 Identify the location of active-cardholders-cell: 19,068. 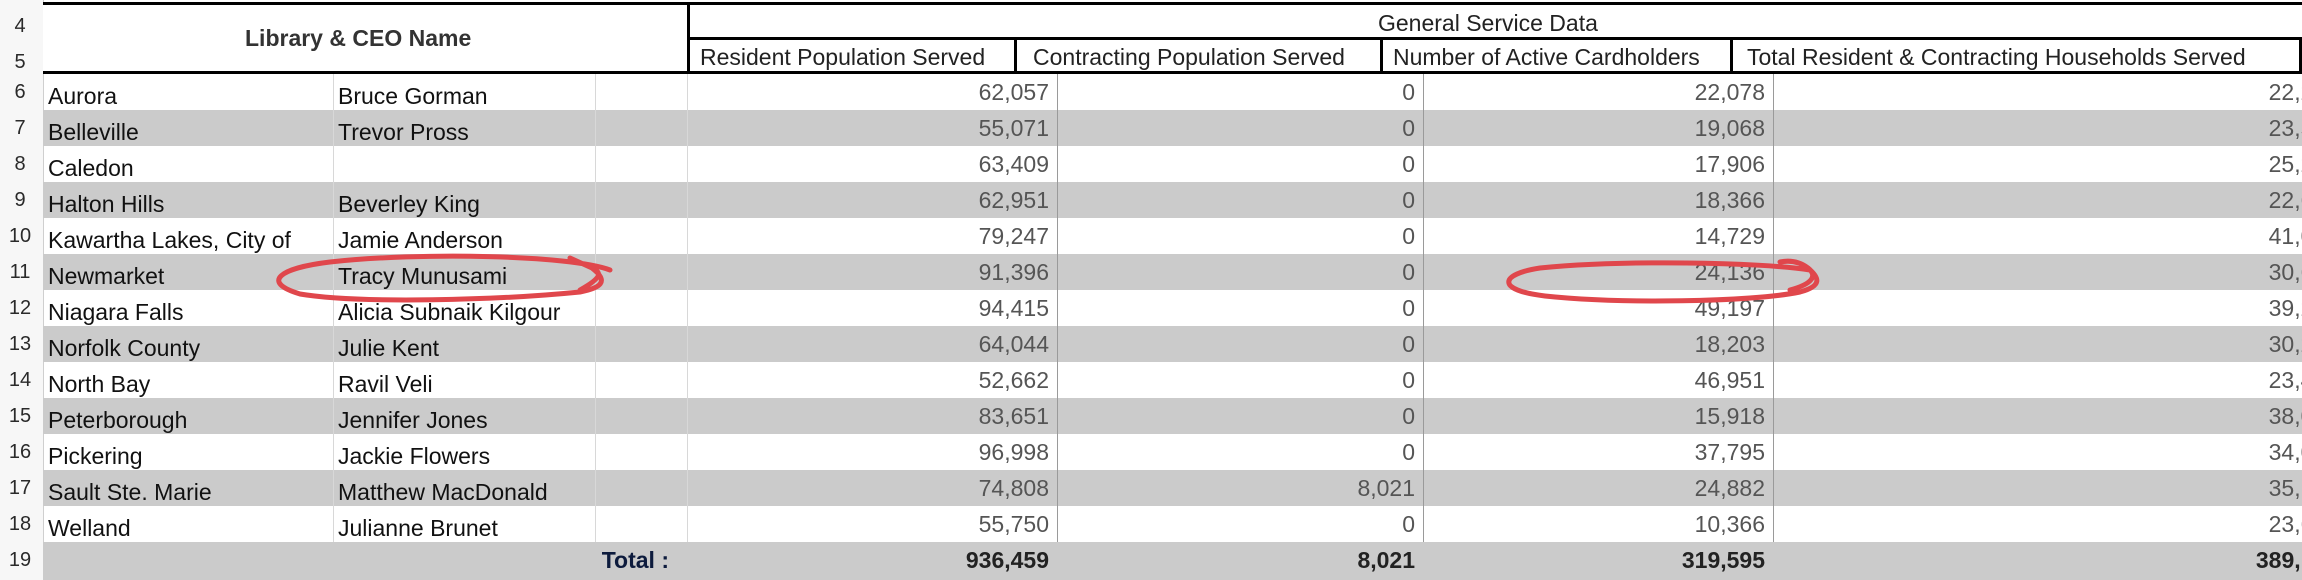
(1729, 128).